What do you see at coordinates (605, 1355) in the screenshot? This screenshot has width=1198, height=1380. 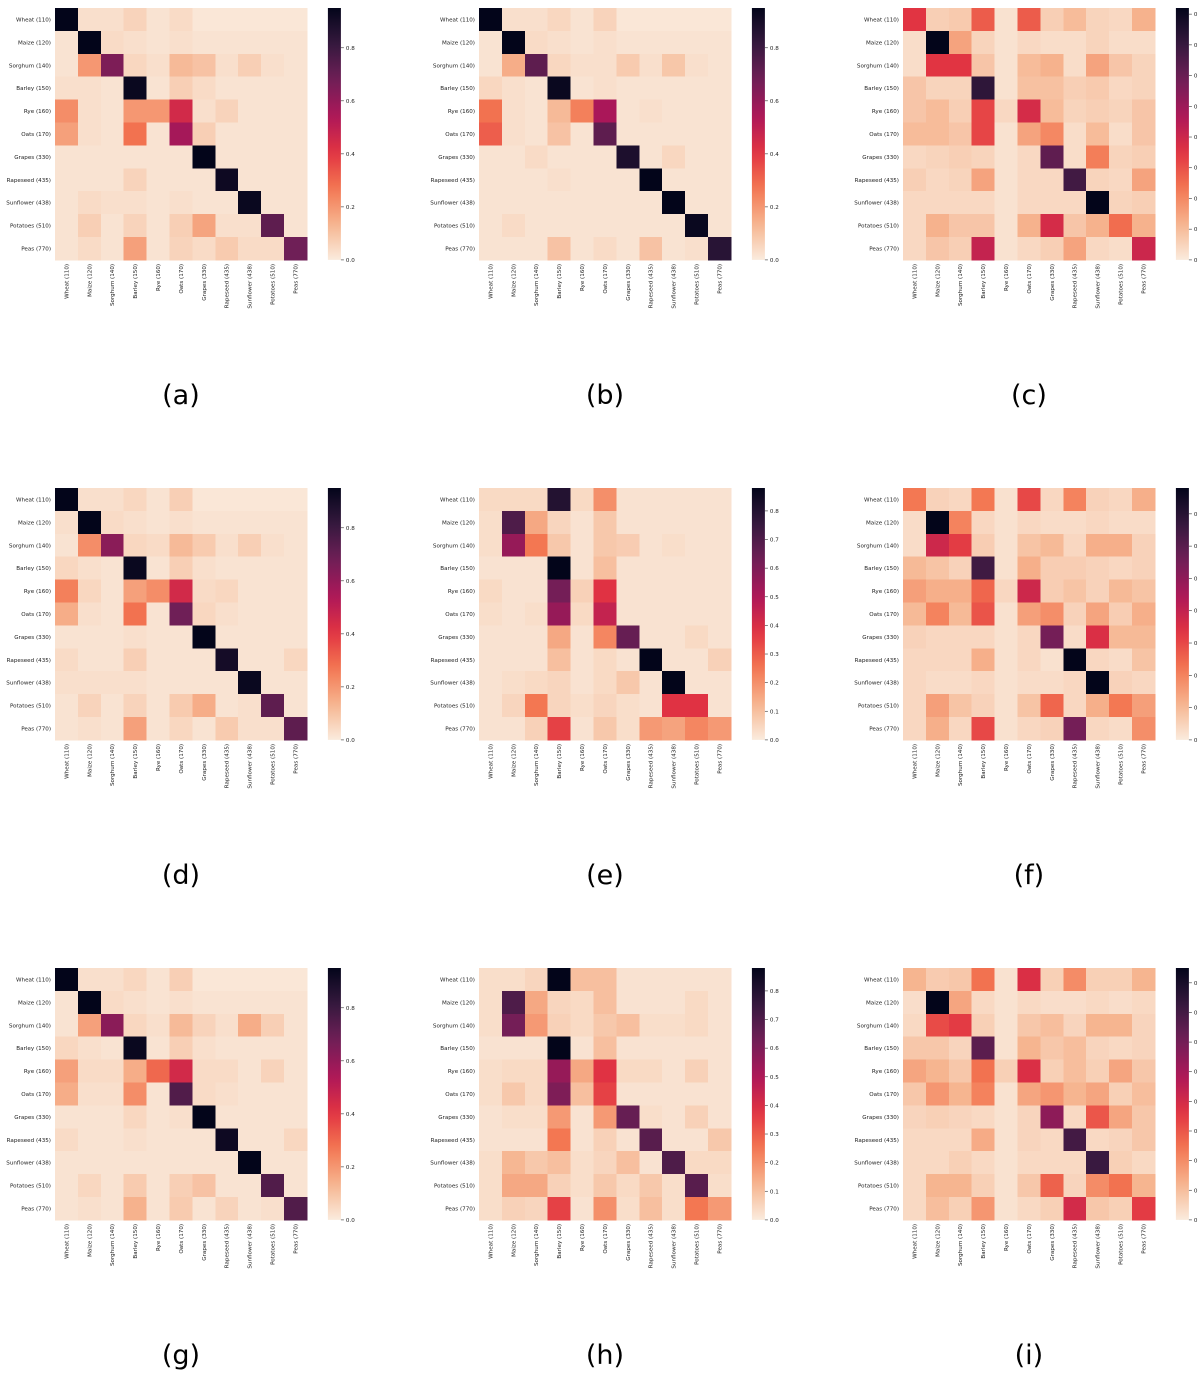 I see `caption-h: (h)` at bounding box center [605, 1355].